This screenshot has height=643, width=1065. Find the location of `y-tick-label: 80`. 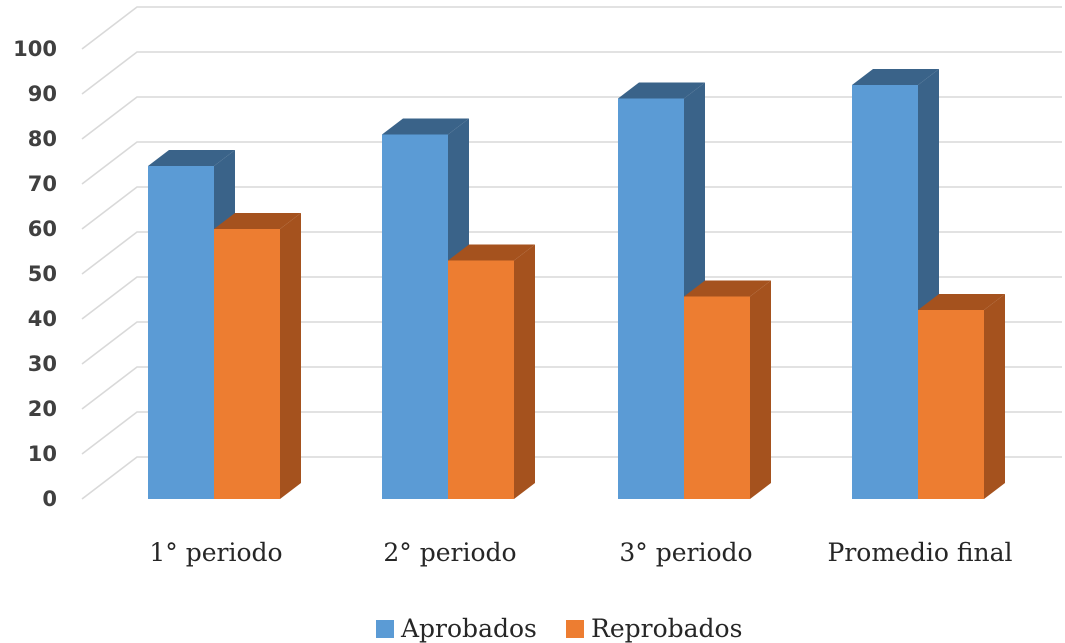

y-tick-label: 80 is located at coordinates (42, 139).